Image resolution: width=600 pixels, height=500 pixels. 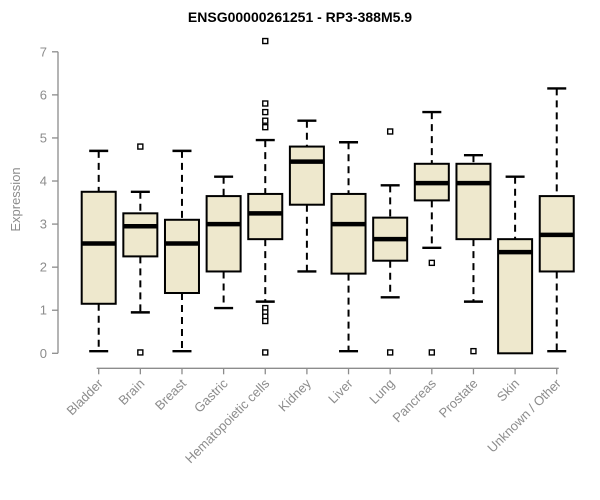 What do you see at coordinates (300, 17) in the screenshot?
I see `chart-title: ENSG00000261251 - RP3-388M5.9` at bounding box center [300, 17].